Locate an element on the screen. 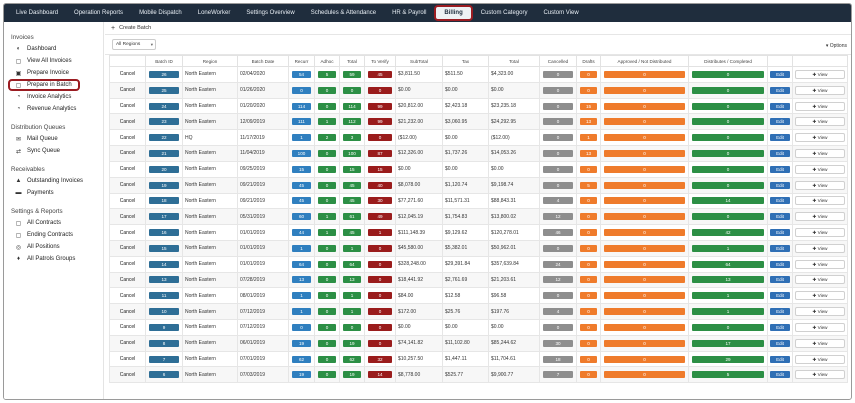 Image resolution: width=855 pixels, height=403 pixels. batch-date-cell: 07/28/2019 is located at coordinates (263, 280).